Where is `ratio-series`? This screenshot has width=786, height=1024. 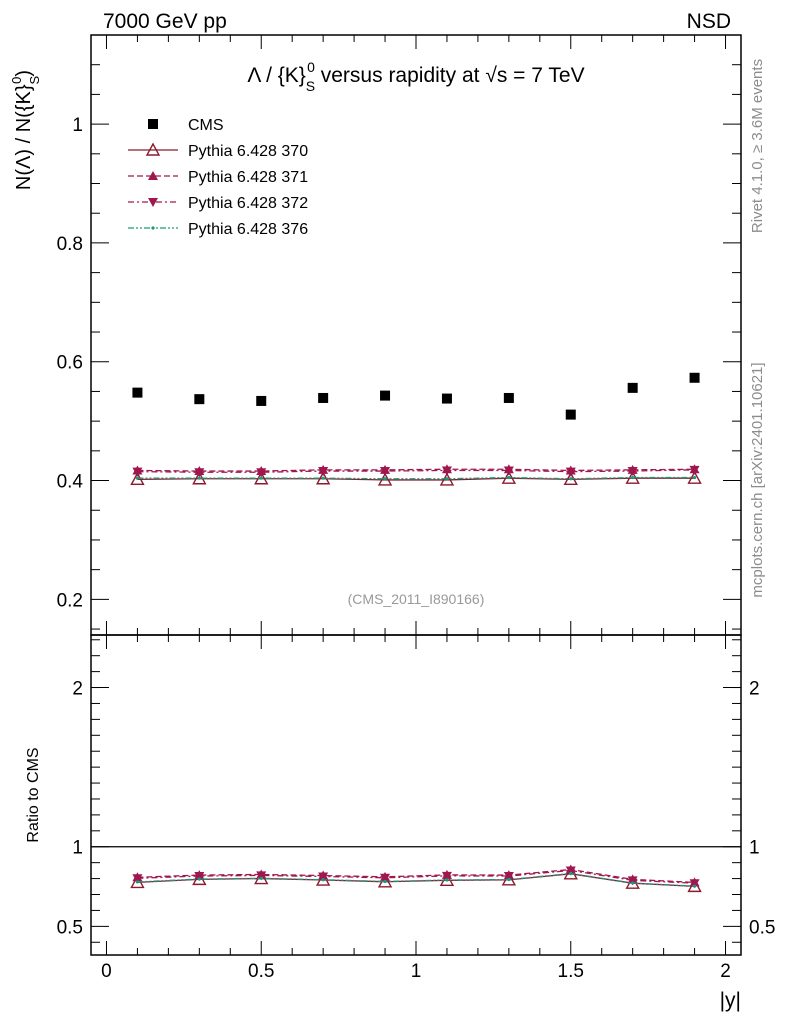
ratio-series is located at coordinates (416, 878).